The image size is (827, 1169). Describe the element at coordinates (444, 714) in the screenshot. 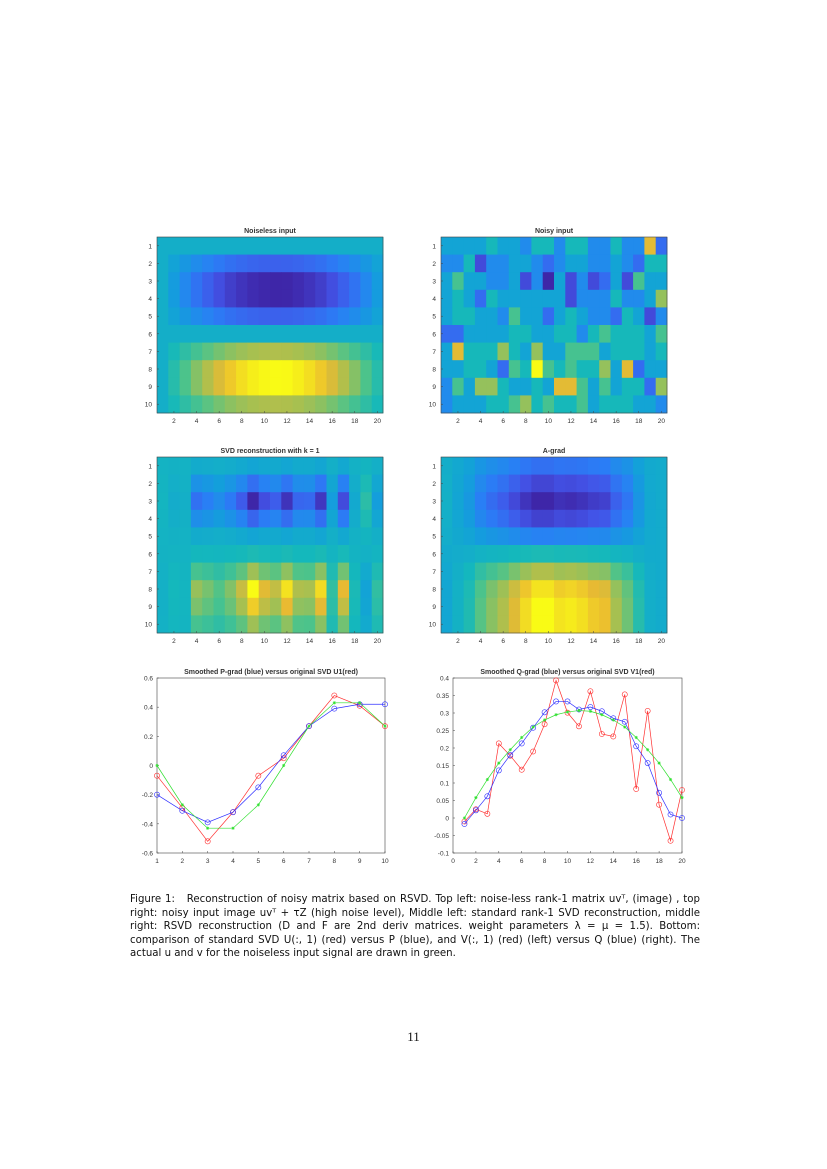

I see `y-tick-label: 0.3` at that location.